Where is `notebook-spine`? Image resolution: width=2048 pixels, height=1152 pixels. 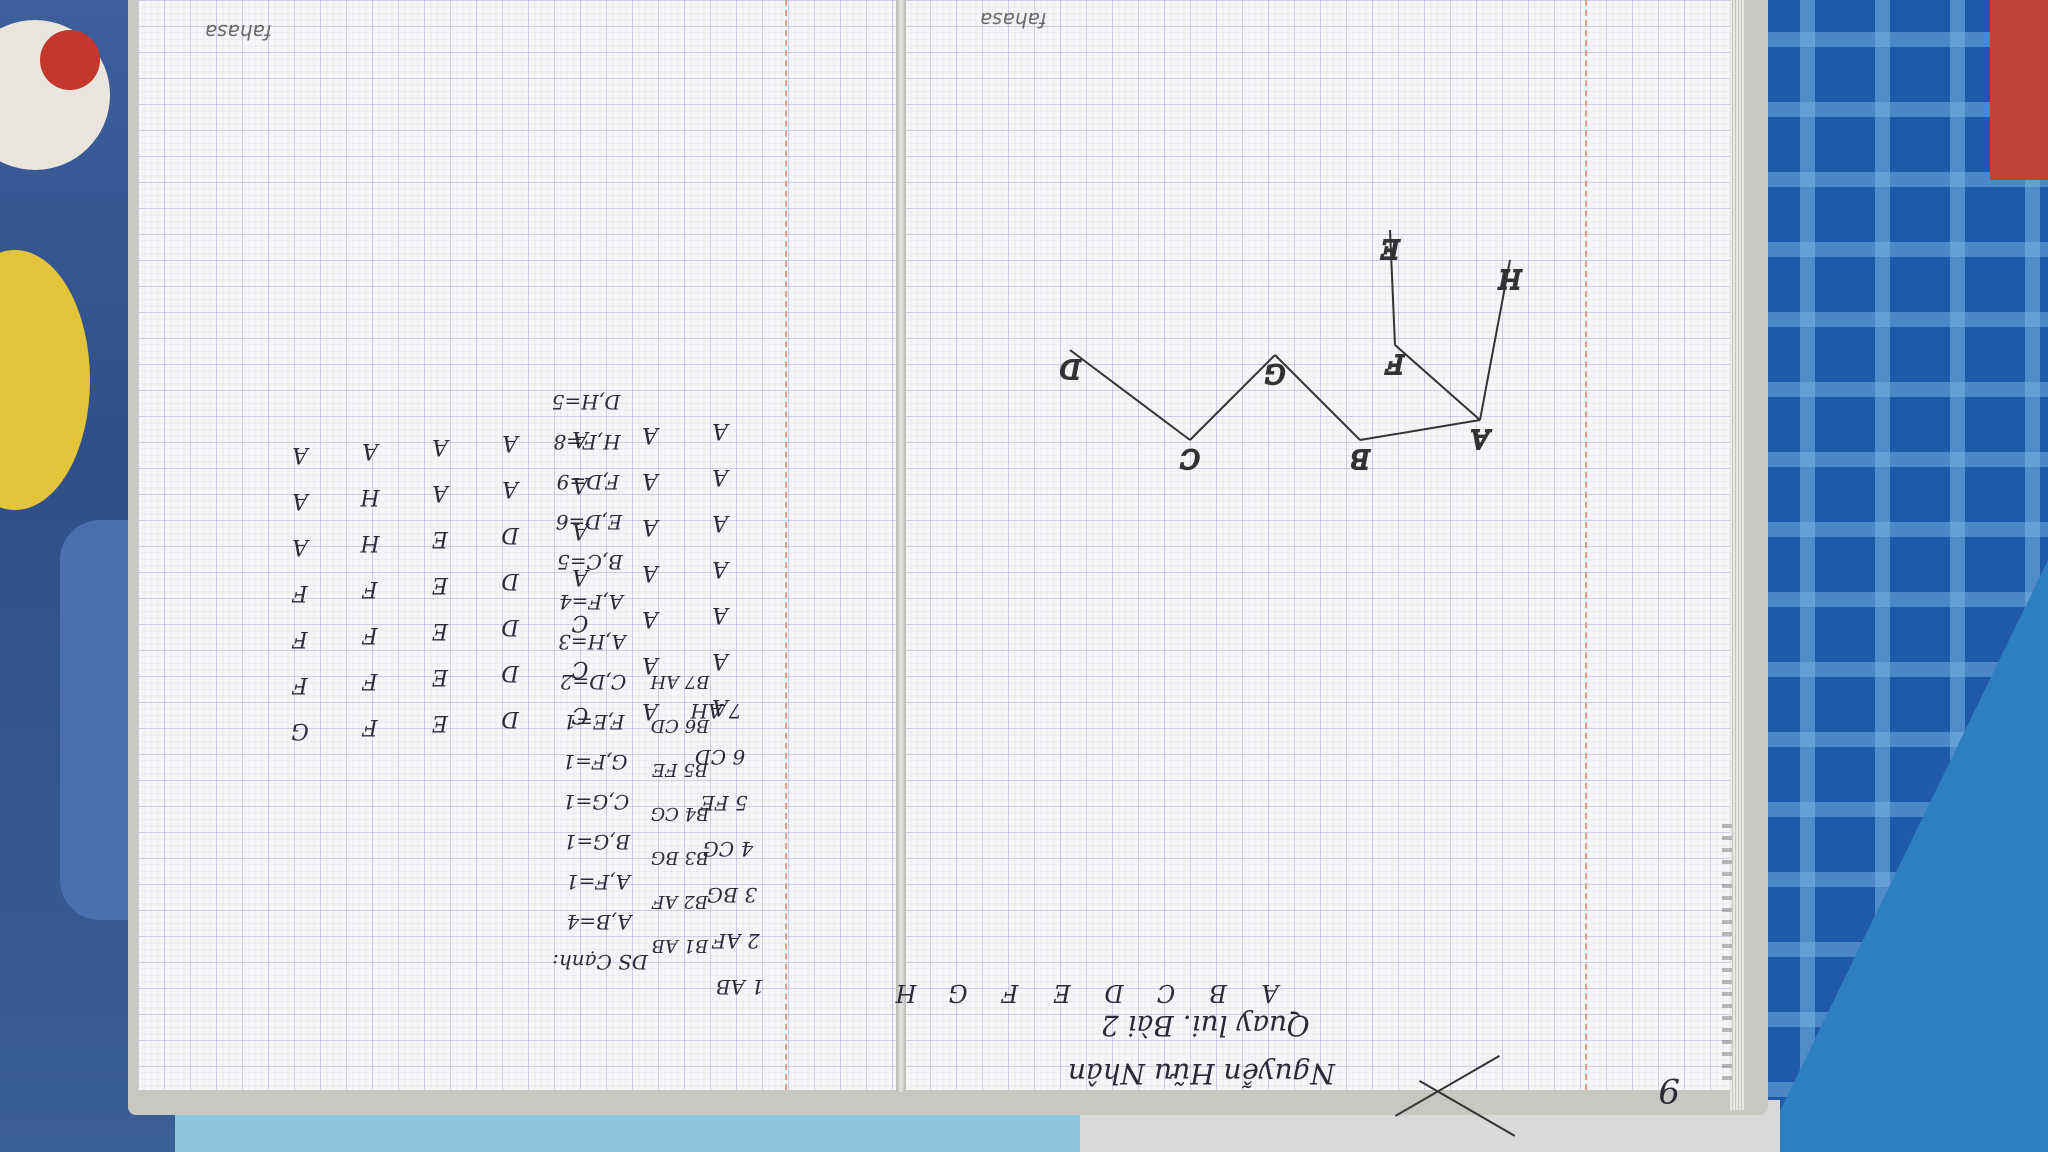 notebook-spine is located at coordinates (901, 546).